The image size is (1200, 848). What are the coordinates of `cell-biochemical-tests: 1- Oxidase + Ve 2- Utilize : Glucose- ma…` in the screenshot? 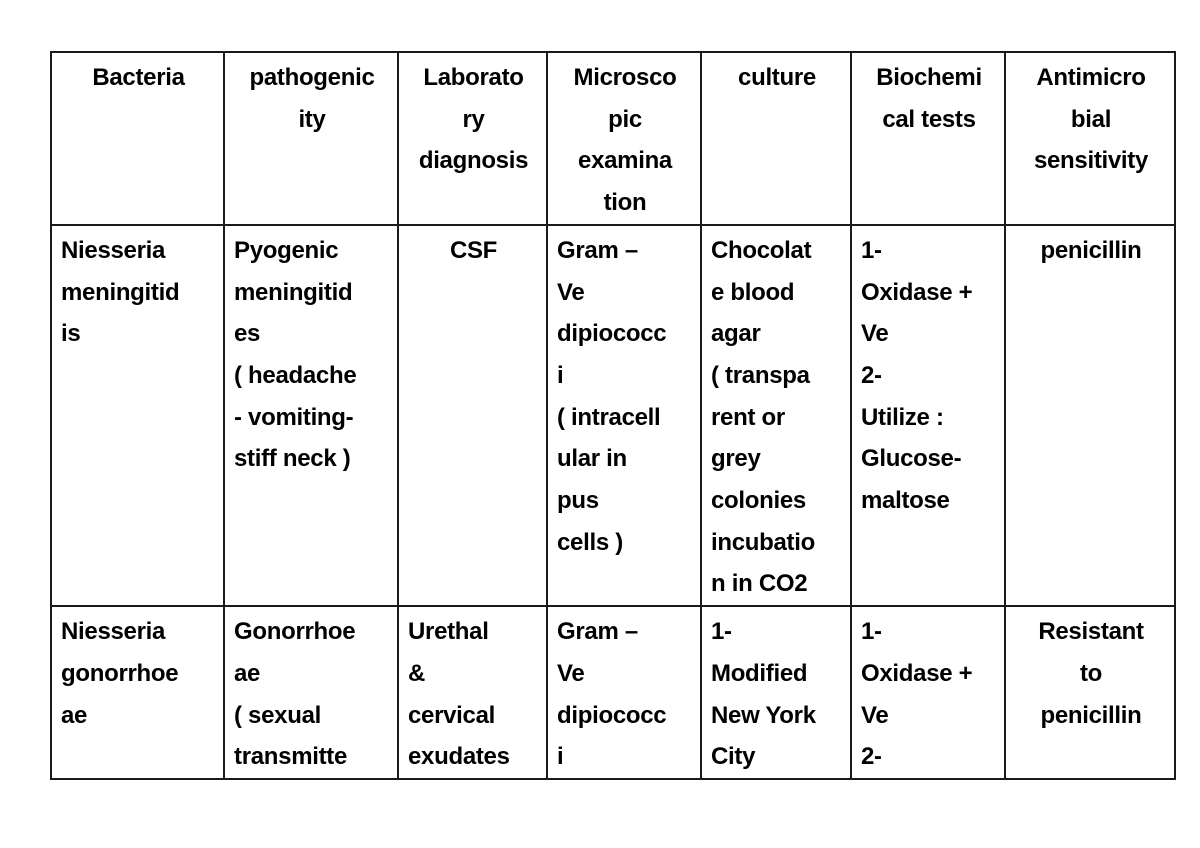 It's located at (928, 415).